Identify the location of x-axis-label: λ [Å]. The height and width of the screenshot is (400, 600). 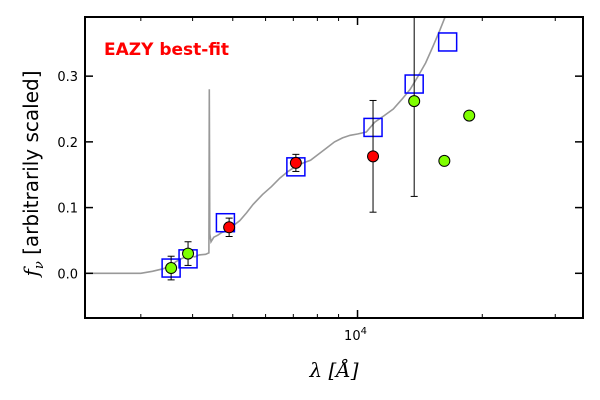
(333, 369).